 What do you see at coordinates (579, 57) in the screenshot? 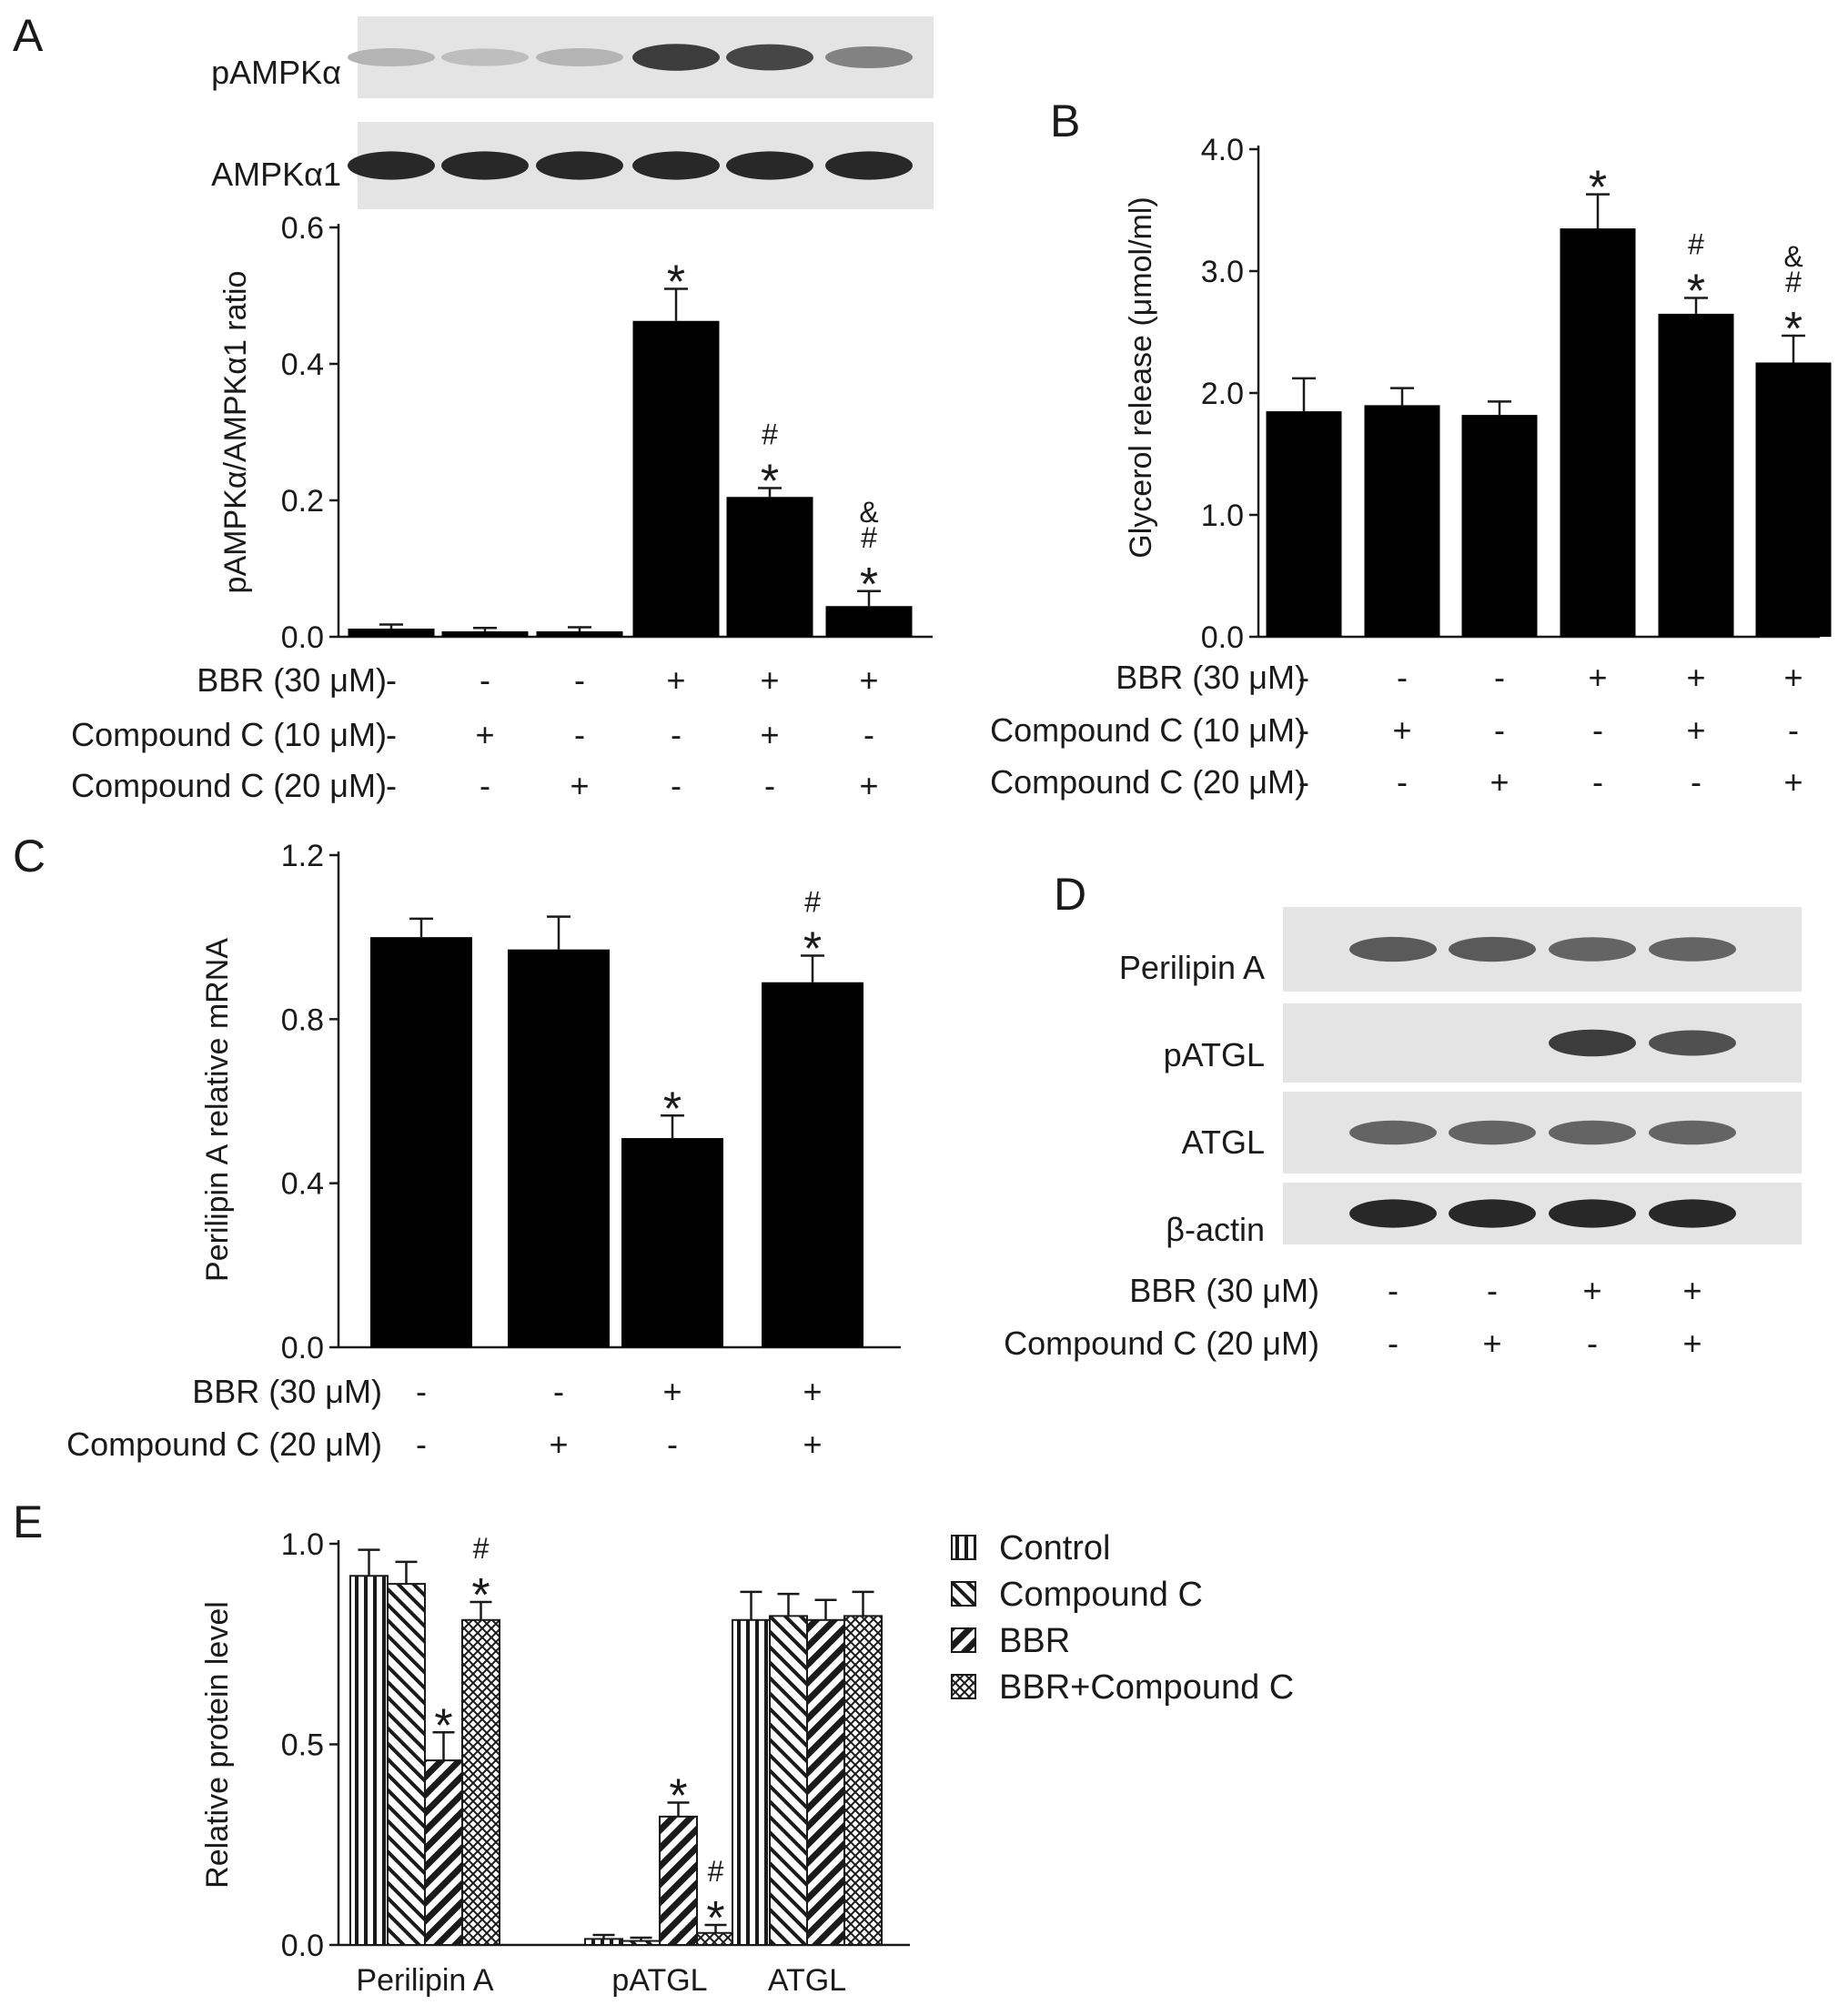
I see `panel-a-blot-band-r0-c2` at bounding box center [579, 57].